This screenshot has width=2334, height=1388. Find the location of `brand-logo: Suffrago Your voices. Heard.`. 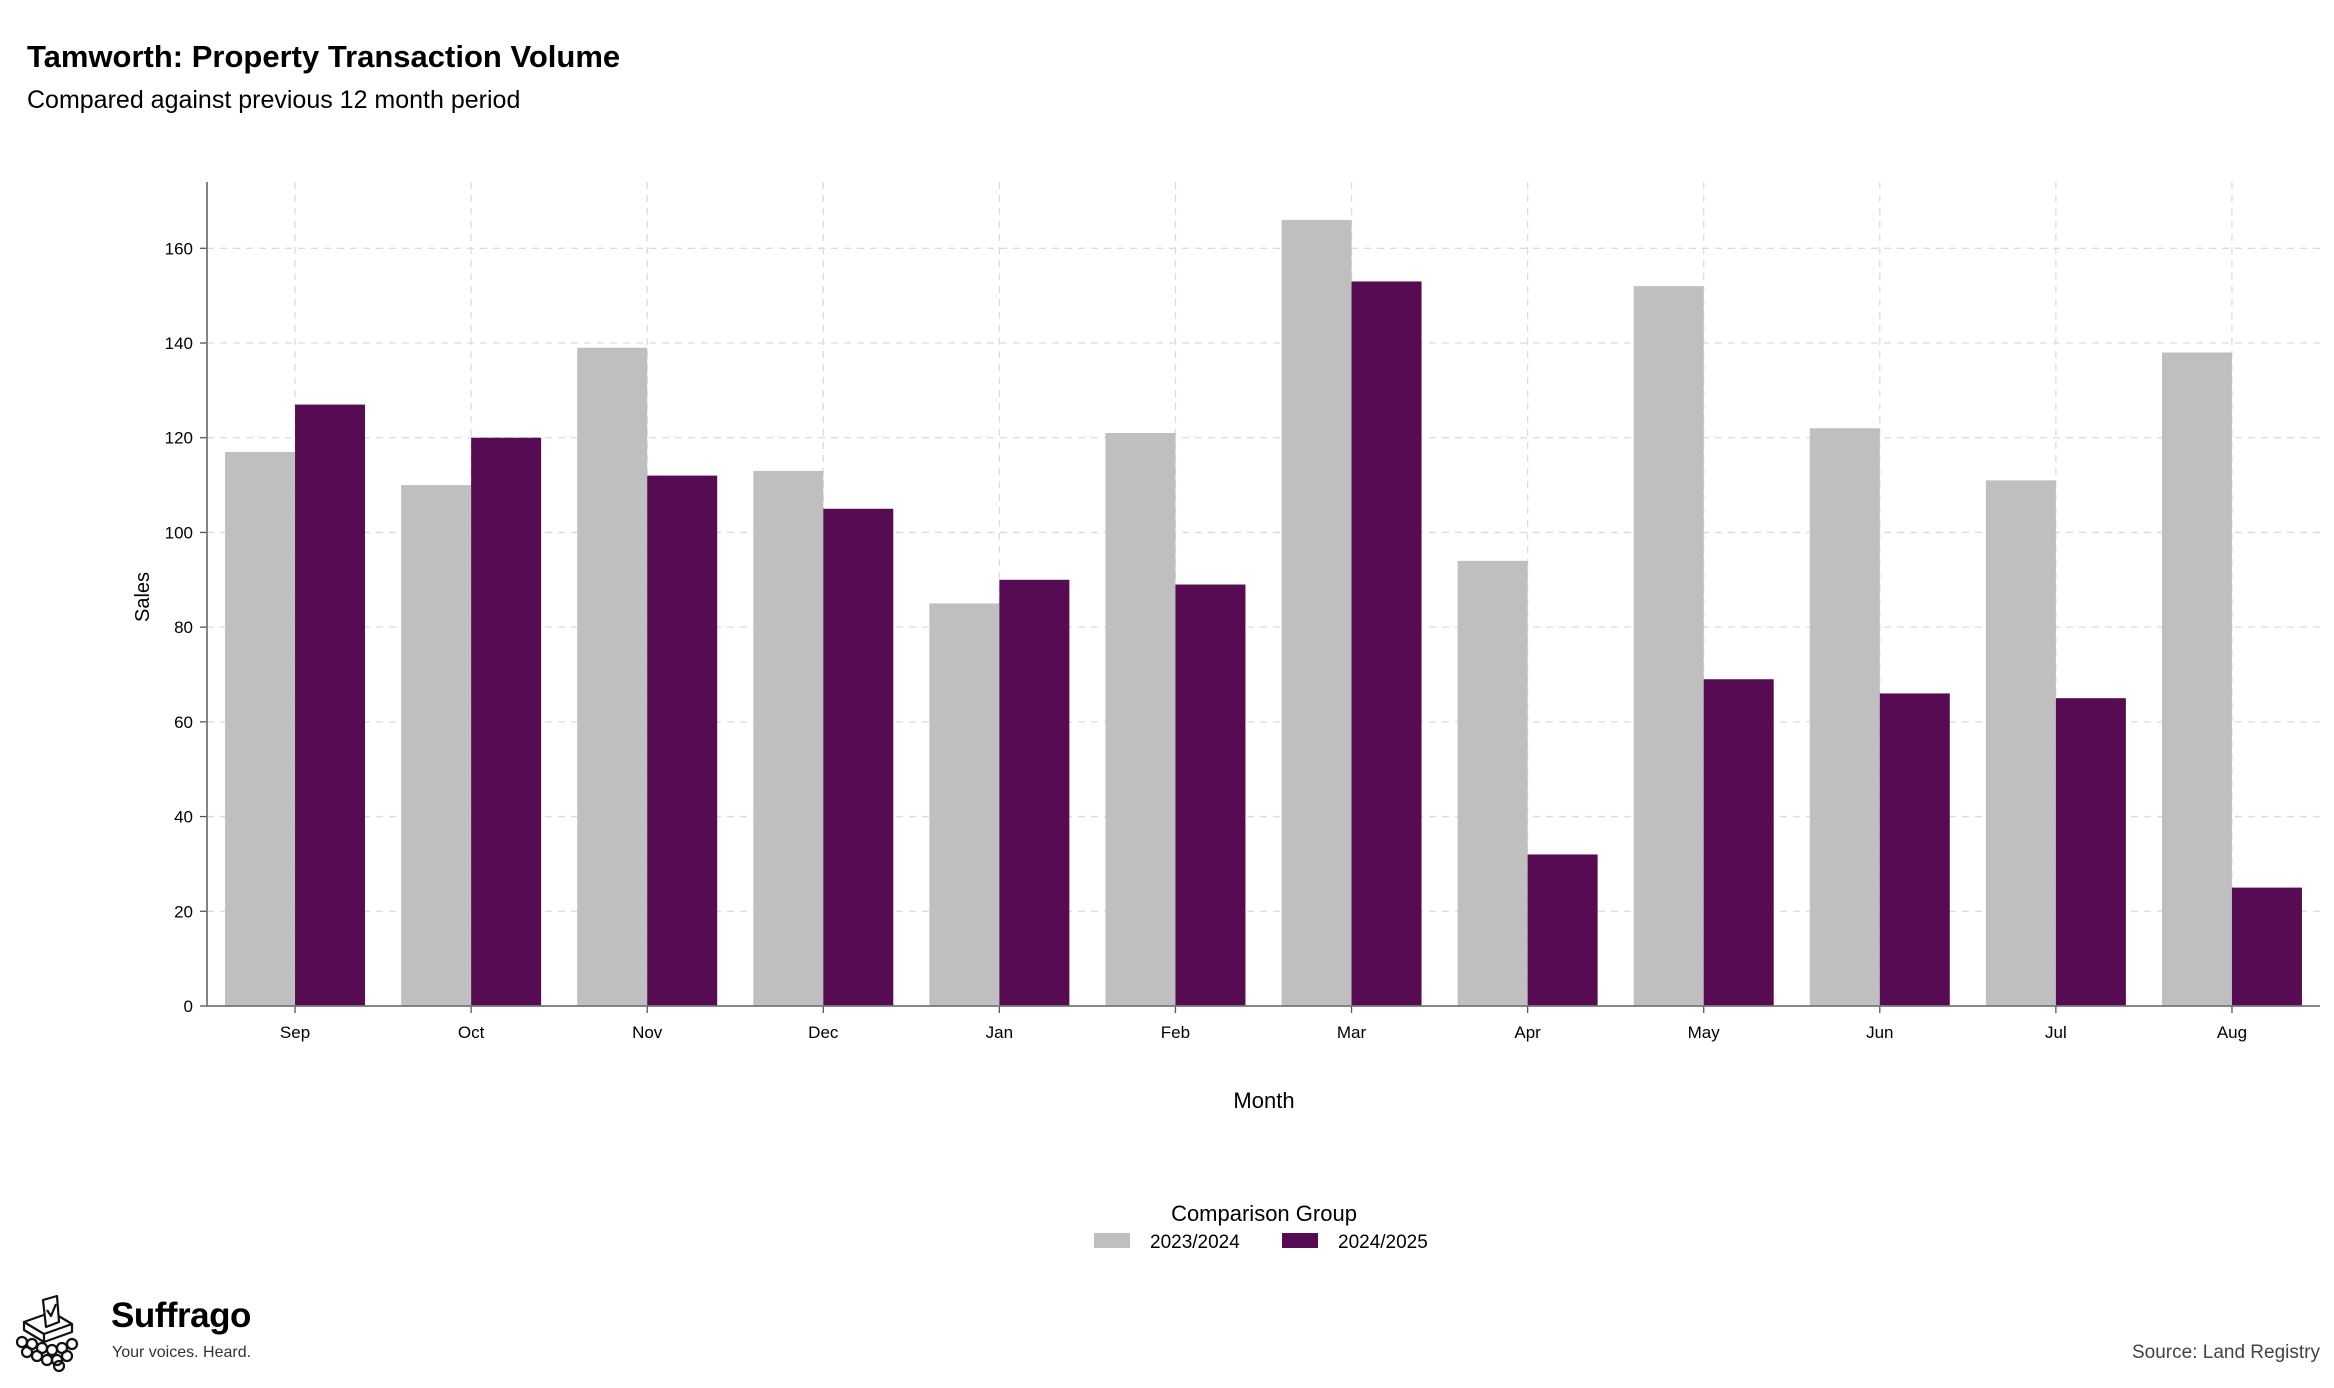

brand-logo: Suffrago Your voices. Heard. is located at coordinates (144, 1332).